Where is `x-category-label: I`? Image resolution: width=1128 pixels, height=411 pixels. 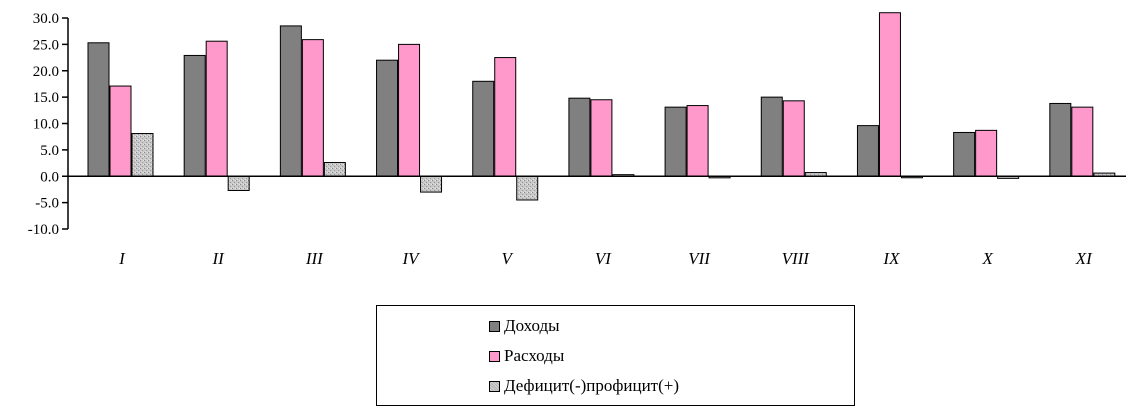
x-category-label: I is located at coordinates (122, 258).